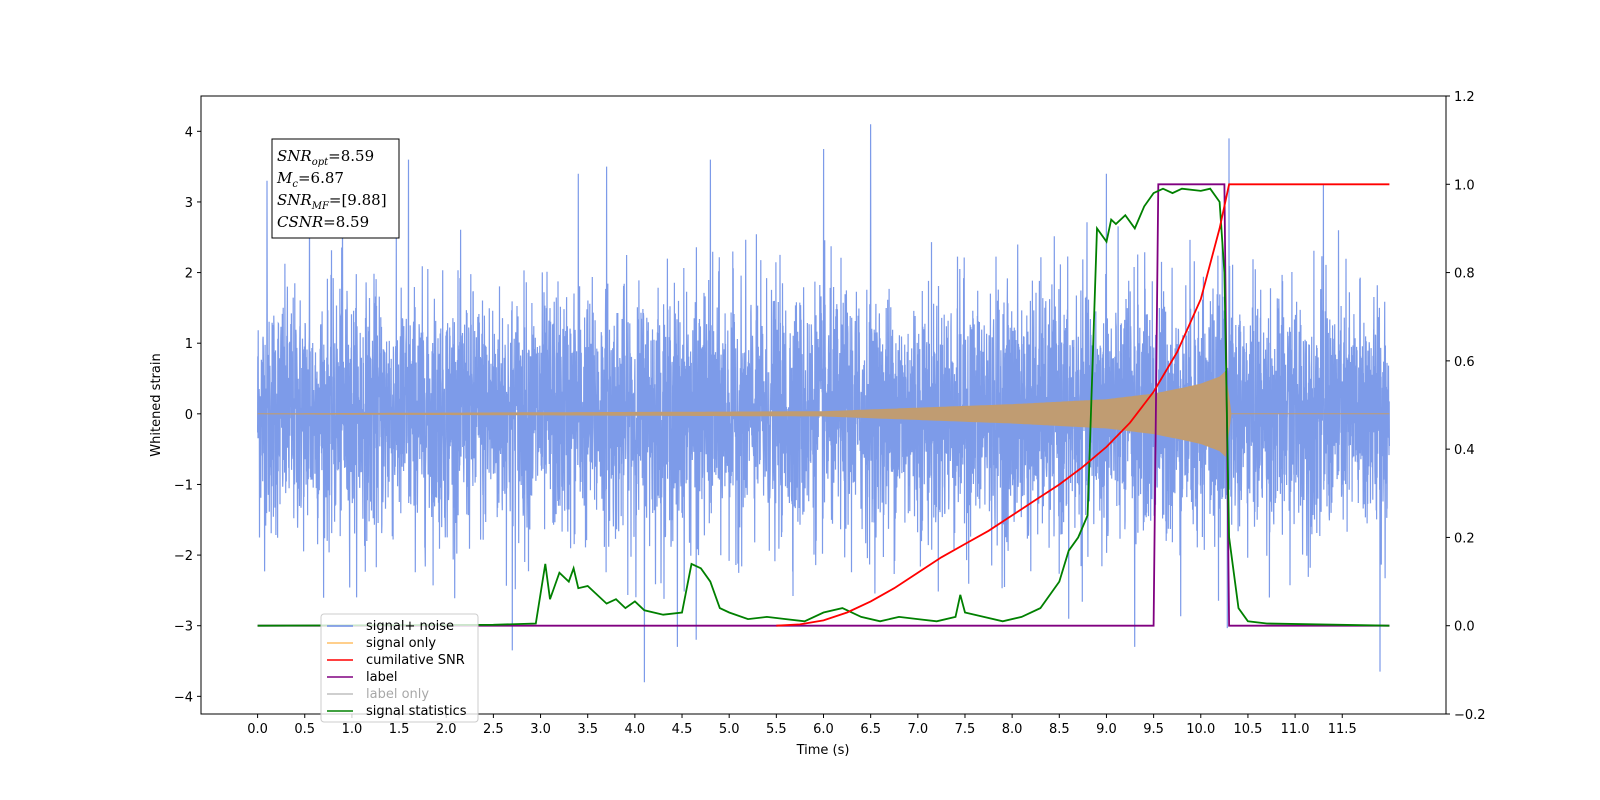 This screenshot has width=1600, height=800. I want to click on y2-tick-label: 0.8, so click(1464, 274).